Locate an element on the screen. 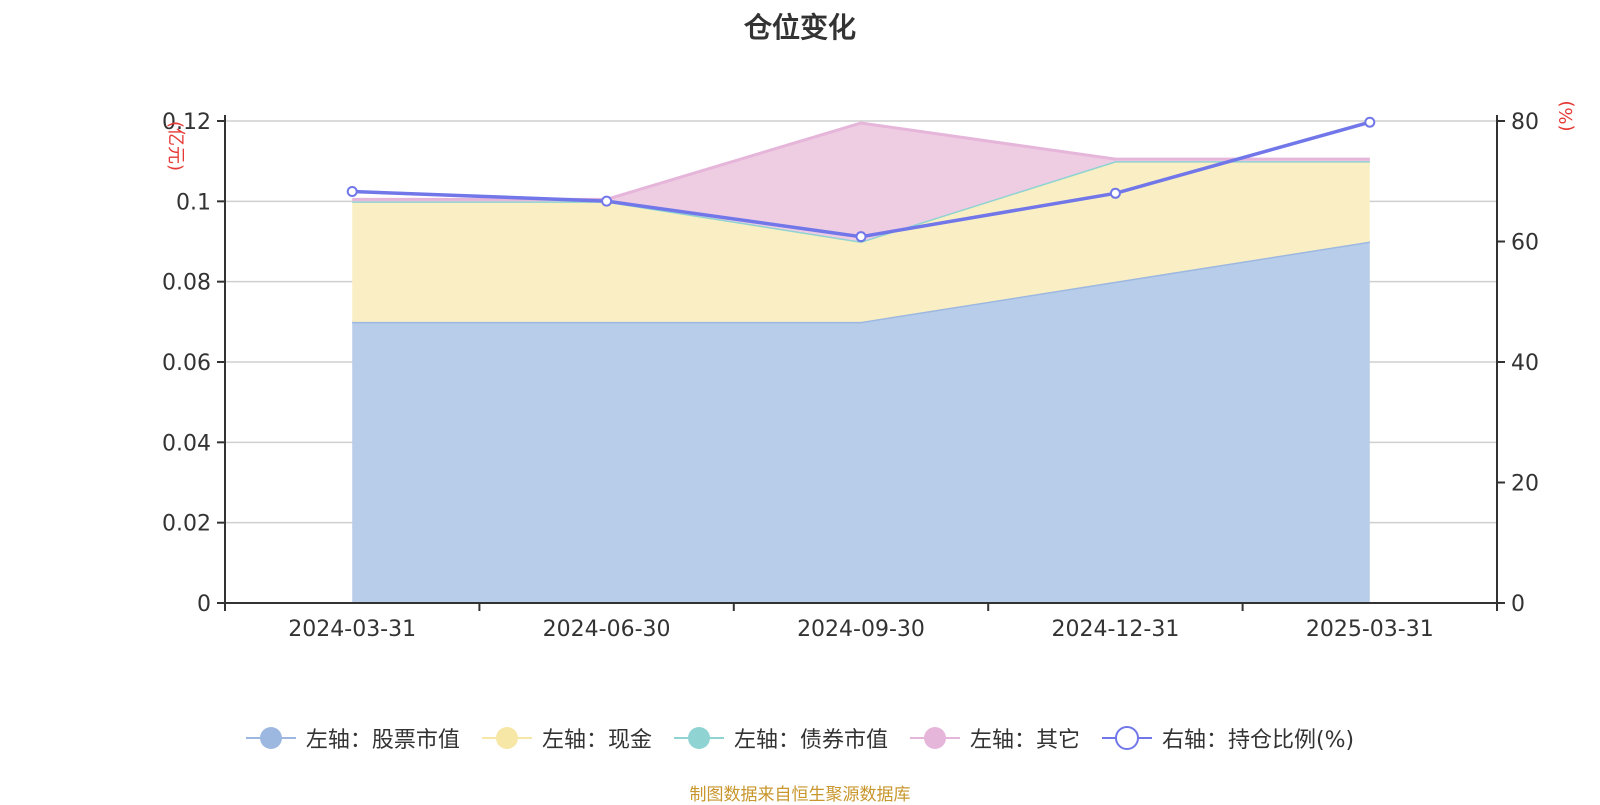 The height and width of the screenshot is (805, 1600). left-tick-label: 0.12 is located at coordinates (186, 122).